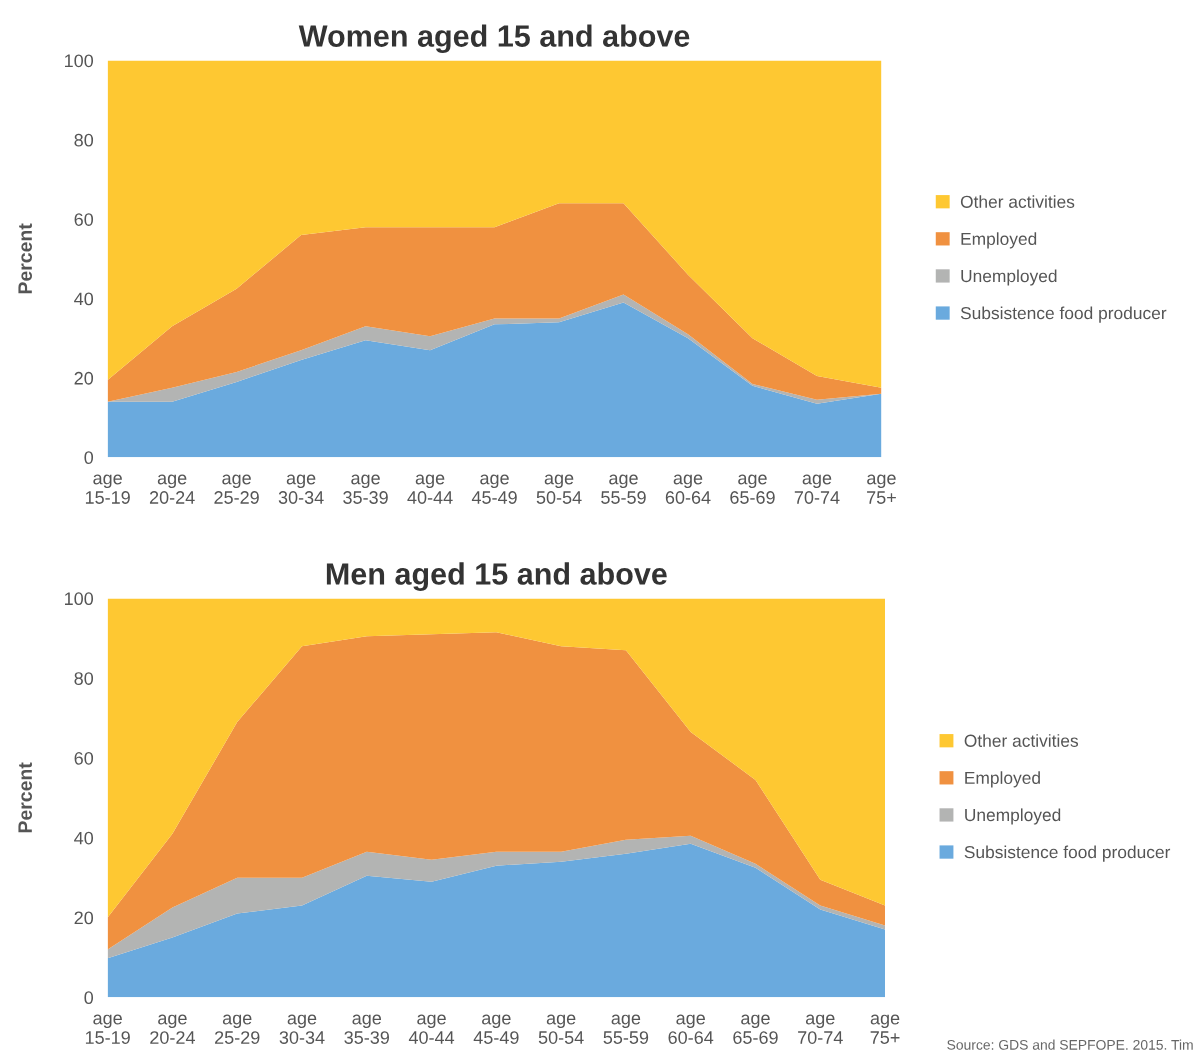 The image size is (1196, 1061). Describe the element at coordinates (1070, 1044) in the screenshot. I see `source-note: Source: GDS and SEPFOPE. 2015. Tim` at that location.